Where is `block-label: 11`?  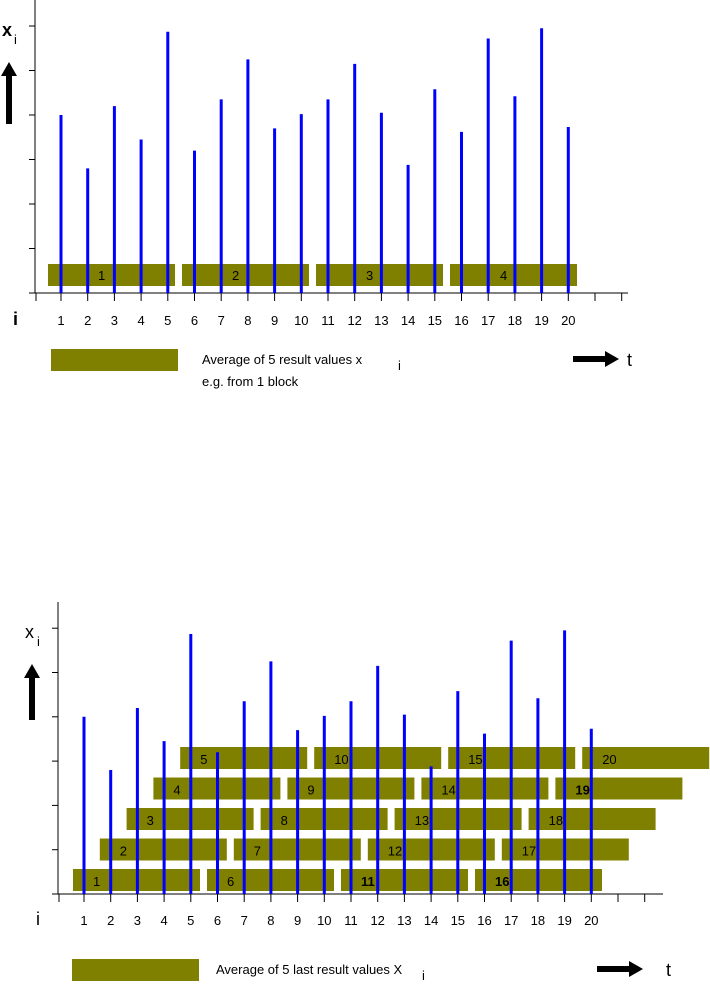 block-label: 11 is located at coordinates (368, 881).